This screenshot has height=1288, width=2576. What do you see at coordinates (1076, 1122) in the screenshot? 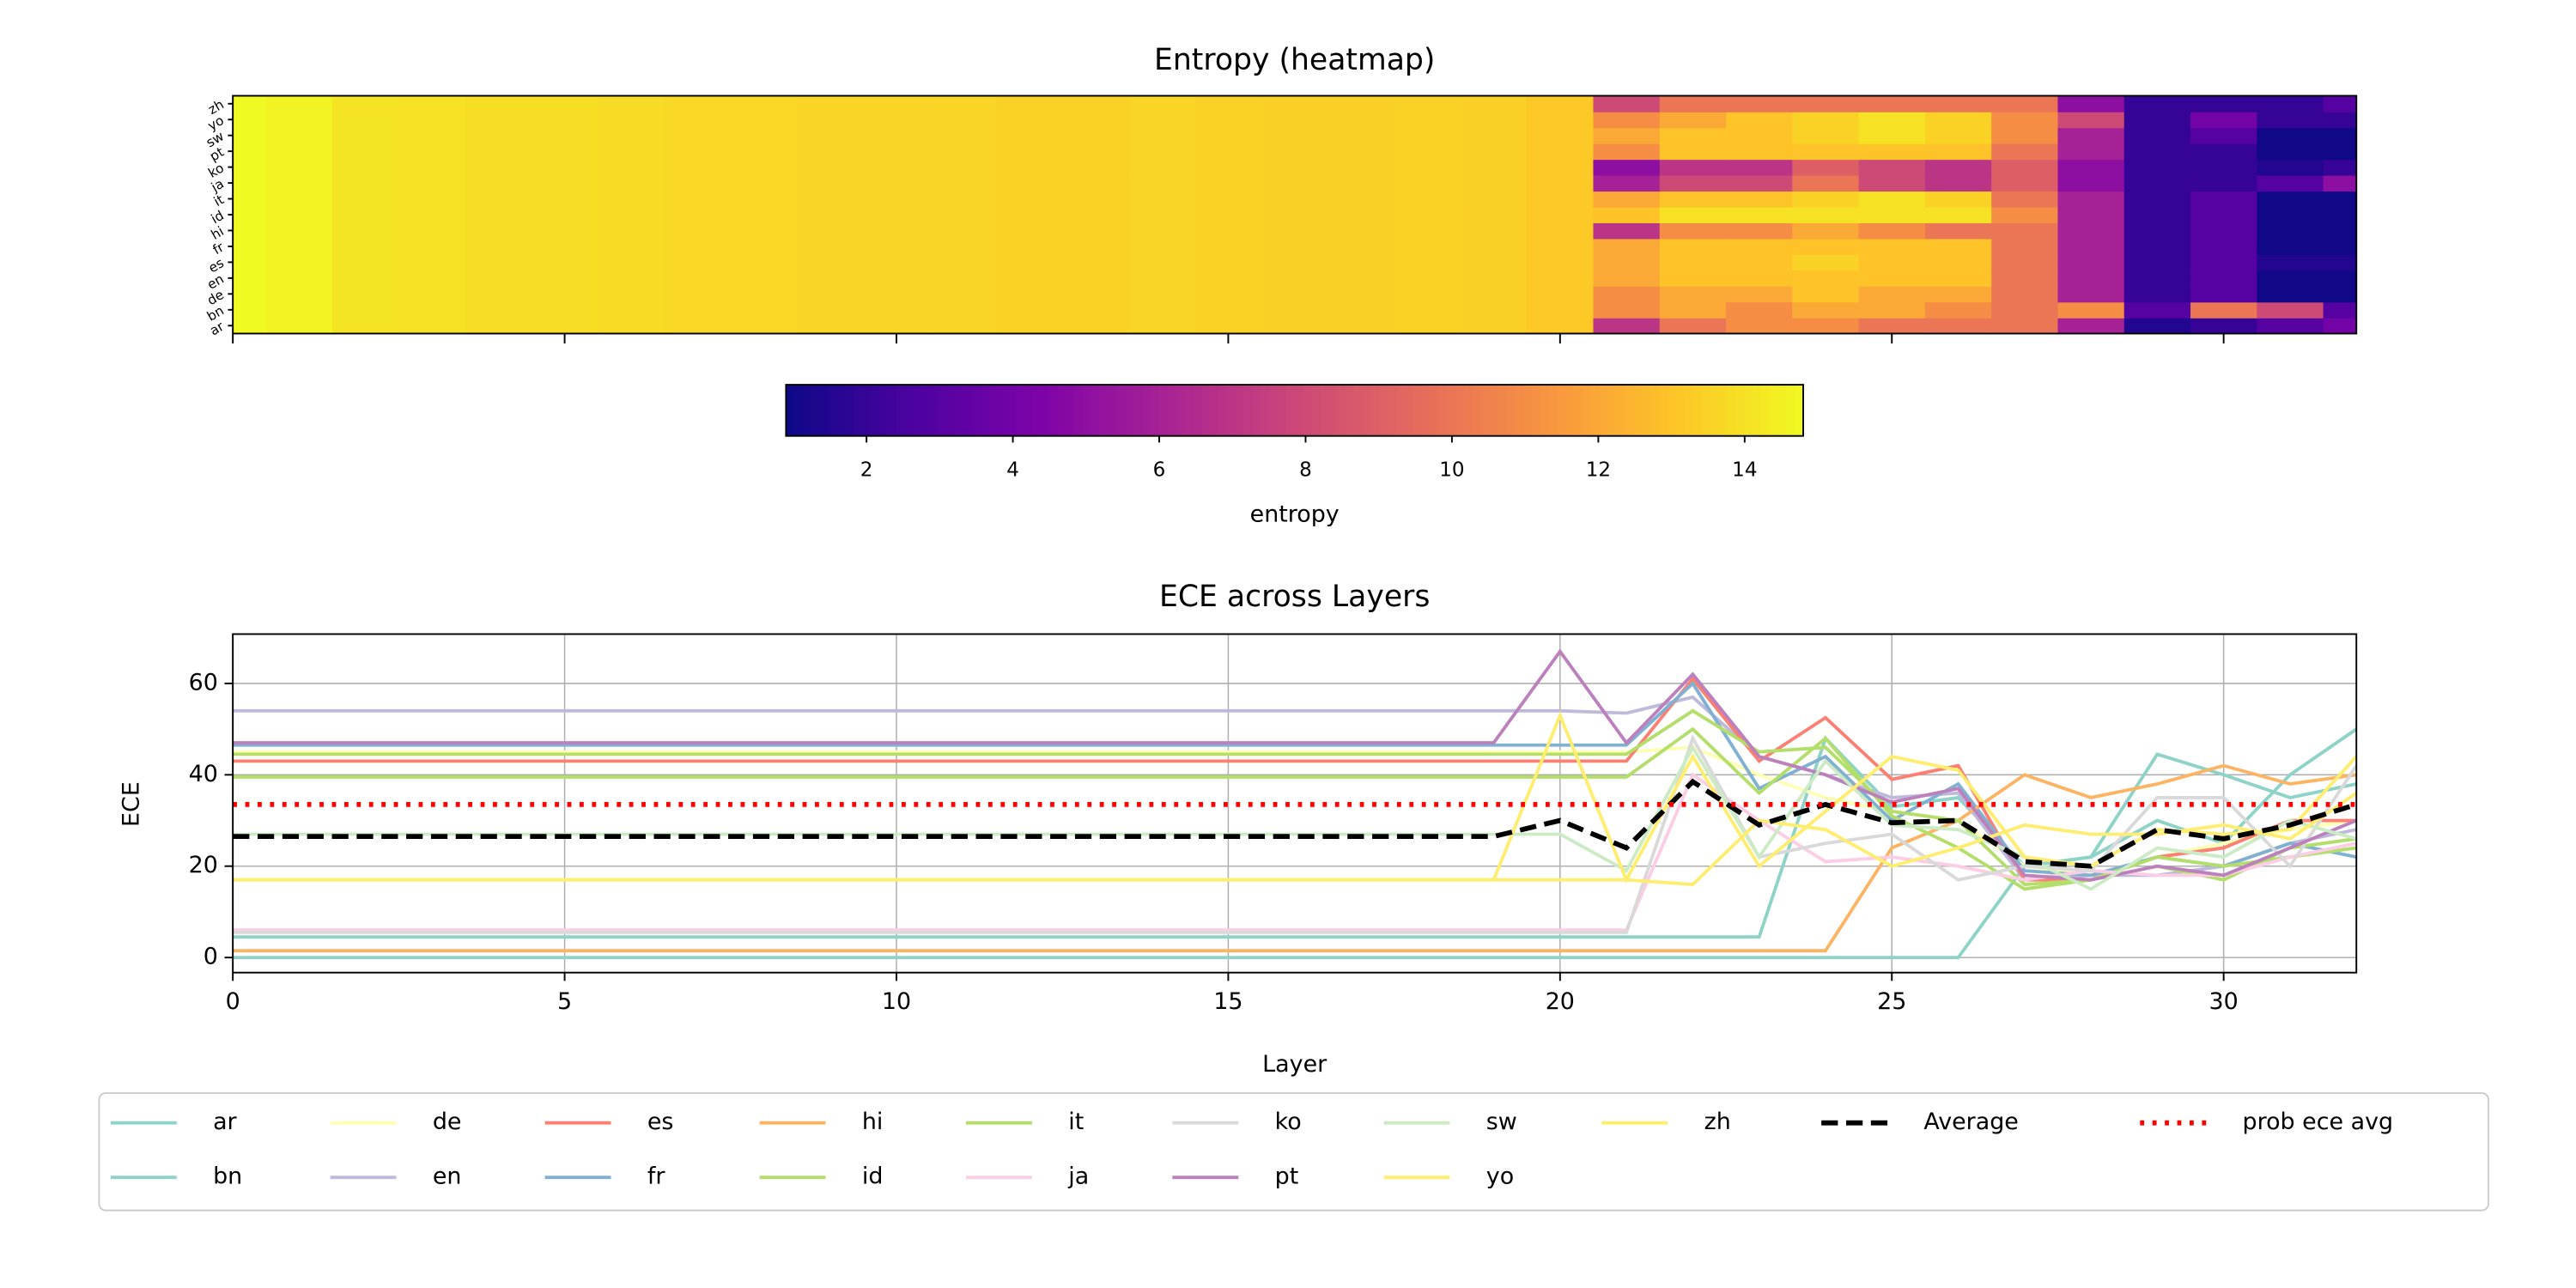
I see `legend-label: it` at bounding box center [1076, 1122].